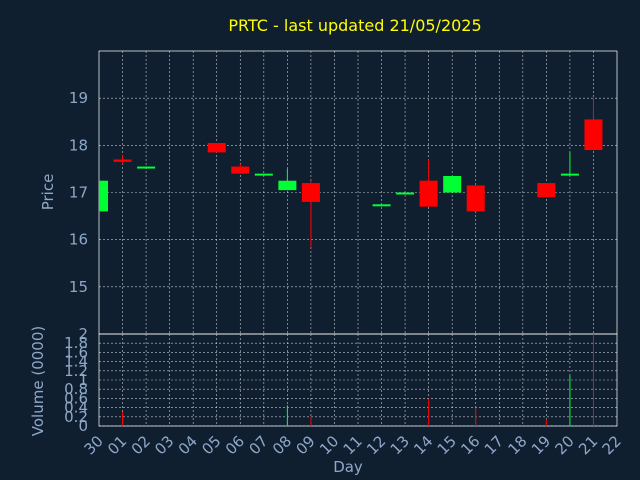 This screenshot has height=480, width=640. I want to click on price-tick-label: 19, so click(78, 98).